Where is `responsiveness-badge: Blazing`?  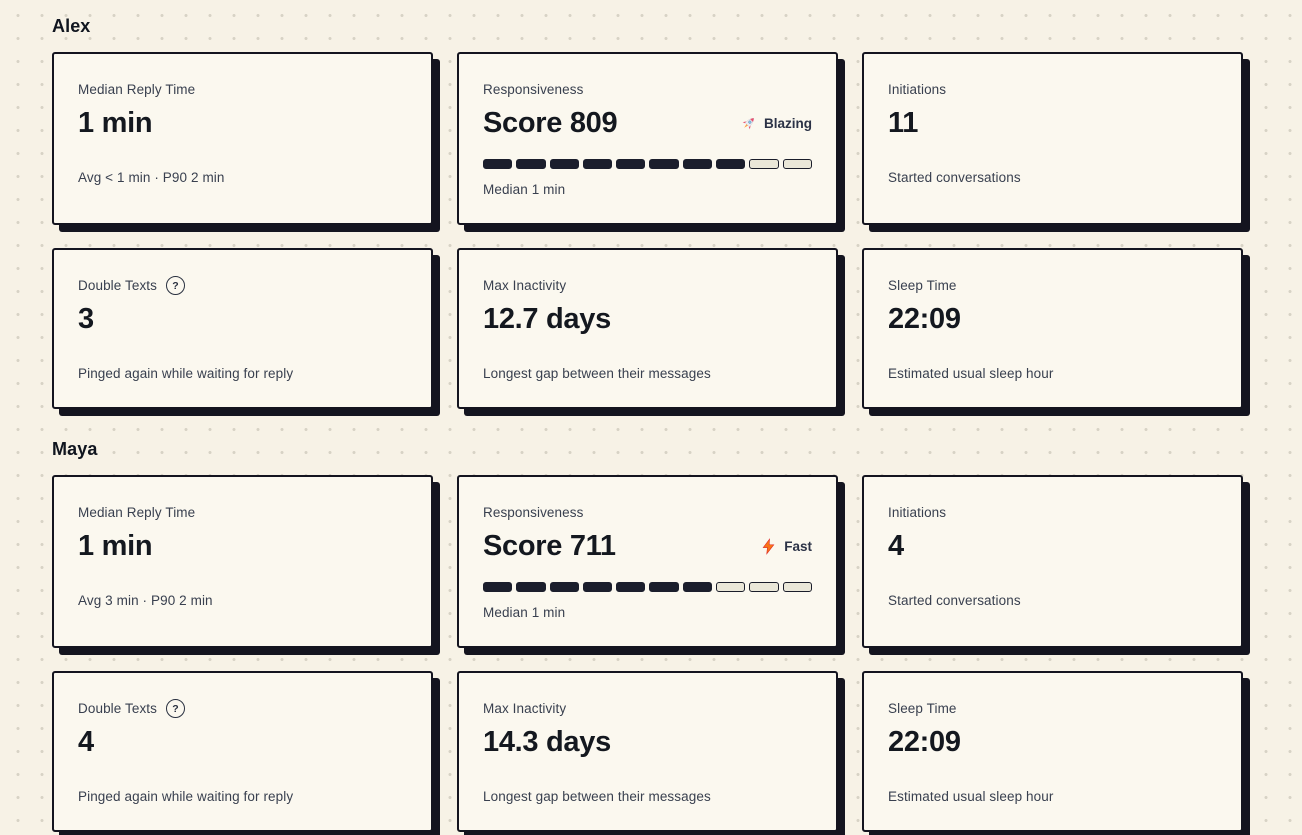
responsiveness-badge: Blazing is located at coordinates (776, 123).